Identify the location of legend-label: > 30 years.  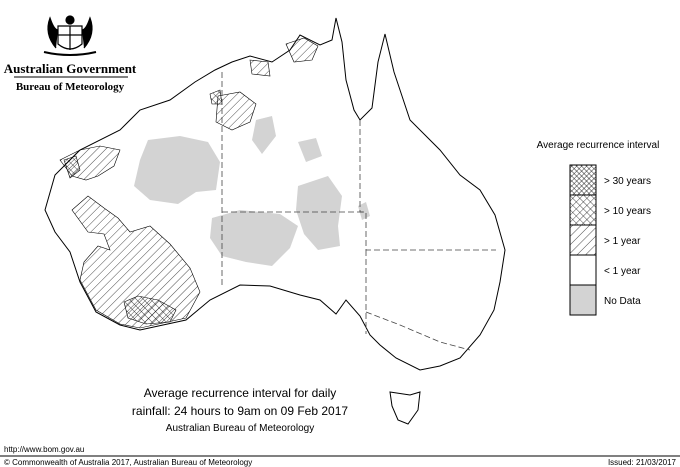
(627, 181).